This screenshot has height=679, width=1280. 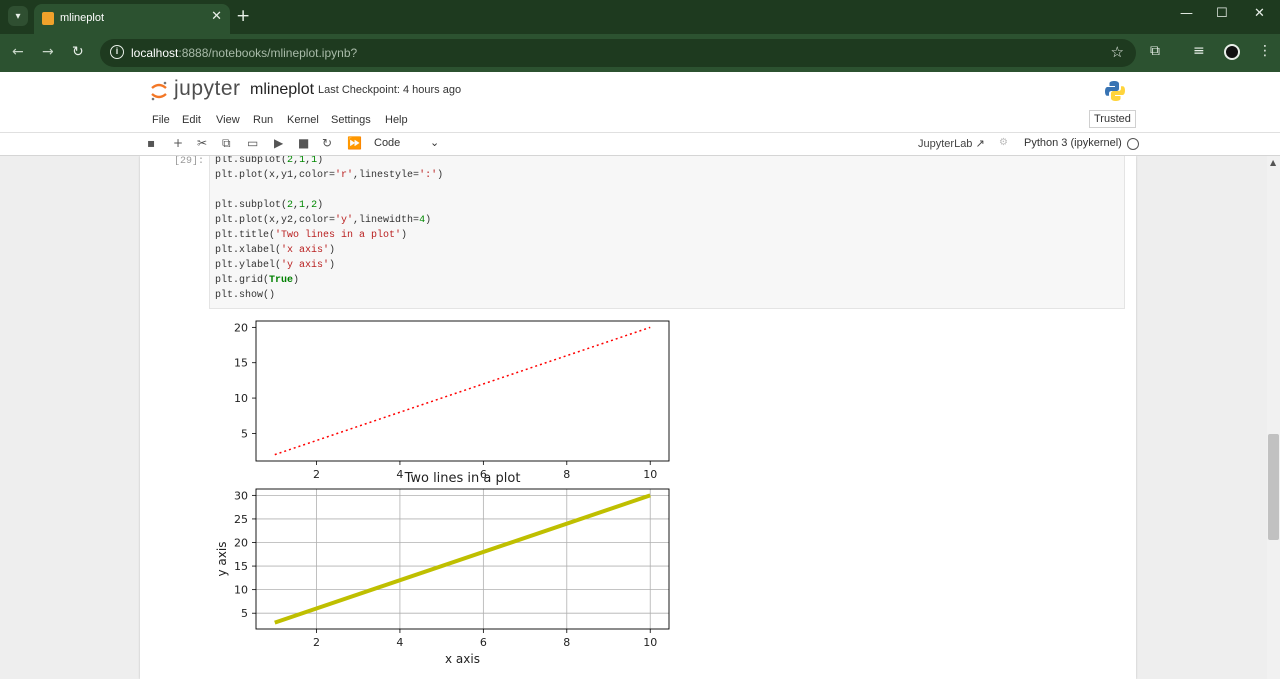 I want to click on y-axis-label: y axis, so click(x=222, y=559).